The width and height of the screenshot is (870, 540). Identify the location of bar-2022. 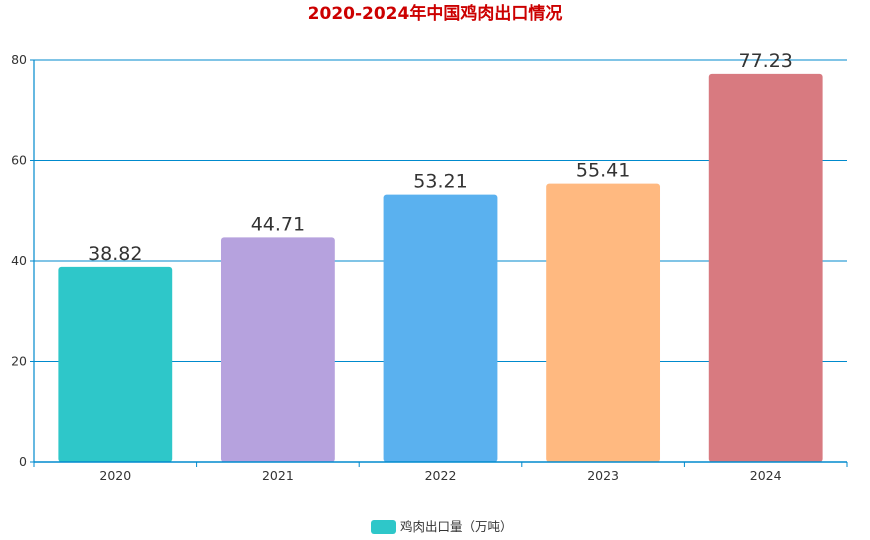
(440, 328).